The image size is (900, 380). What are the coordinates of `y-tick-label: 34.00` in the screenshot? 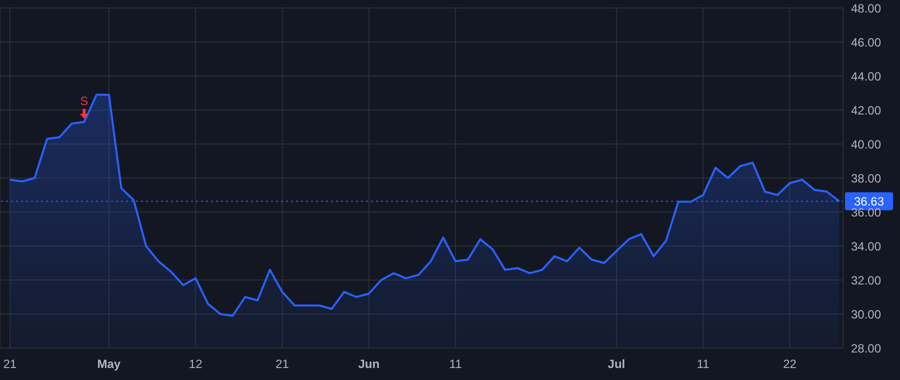 It's located at (866, 246).